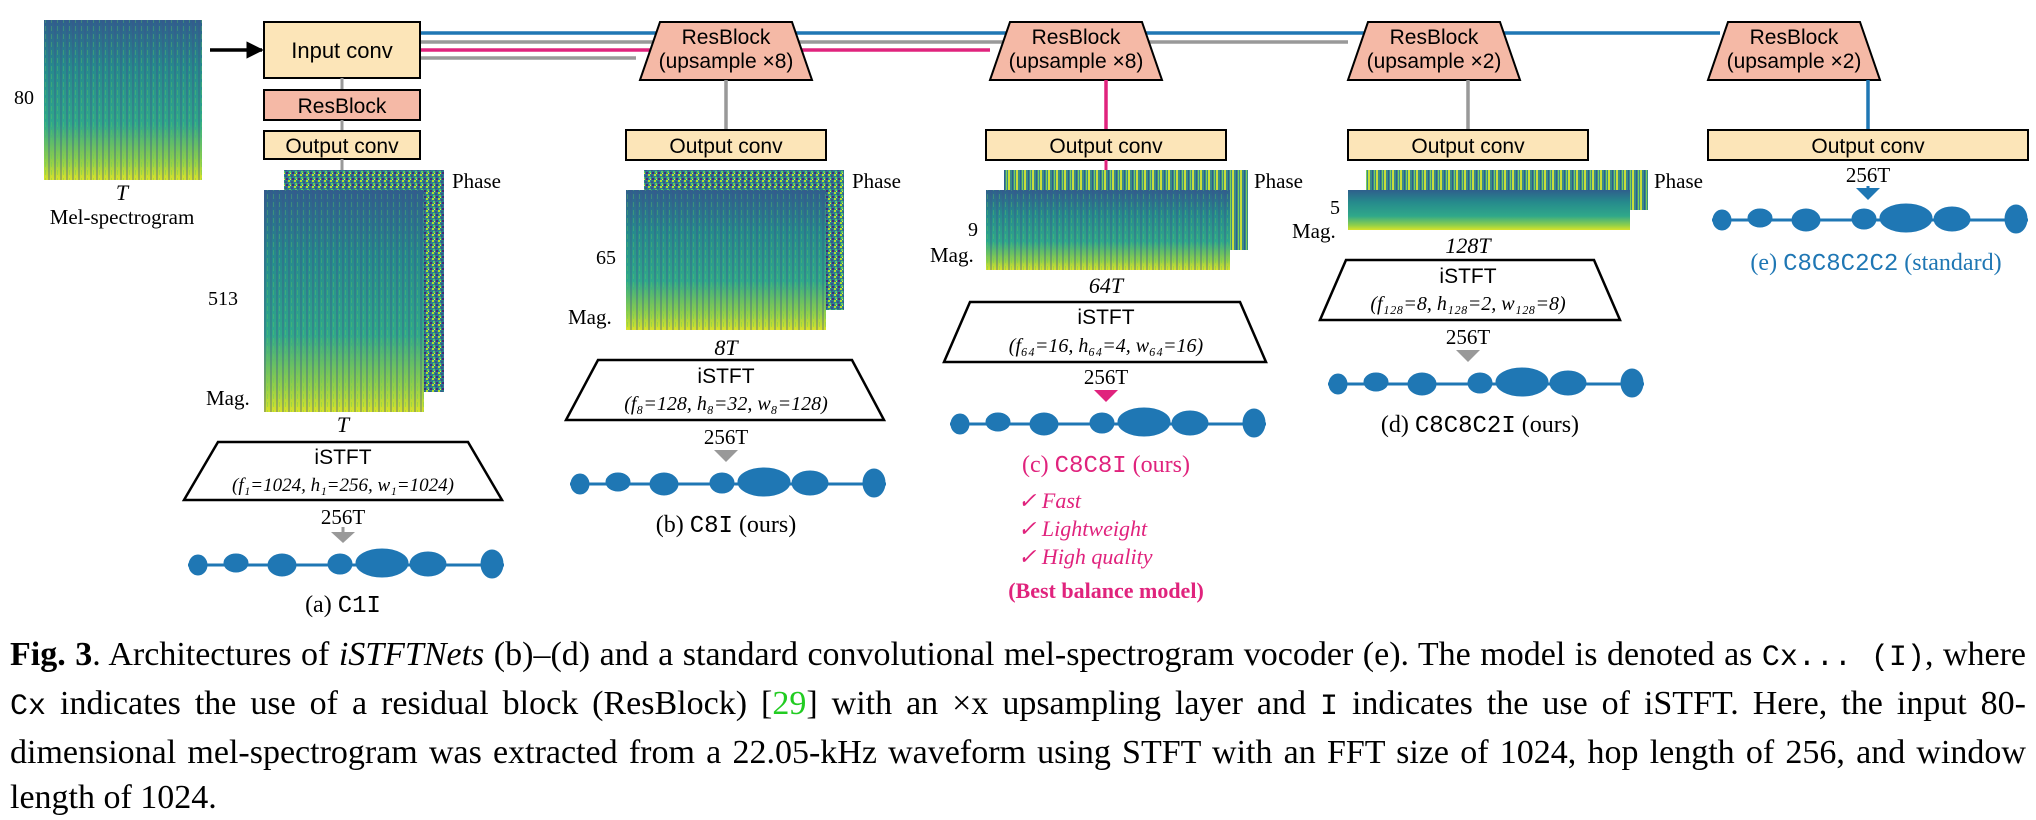 This screenshot has width=2036, height=820. I want to click on frame-rate-d: 128T, so click(1468, 245).